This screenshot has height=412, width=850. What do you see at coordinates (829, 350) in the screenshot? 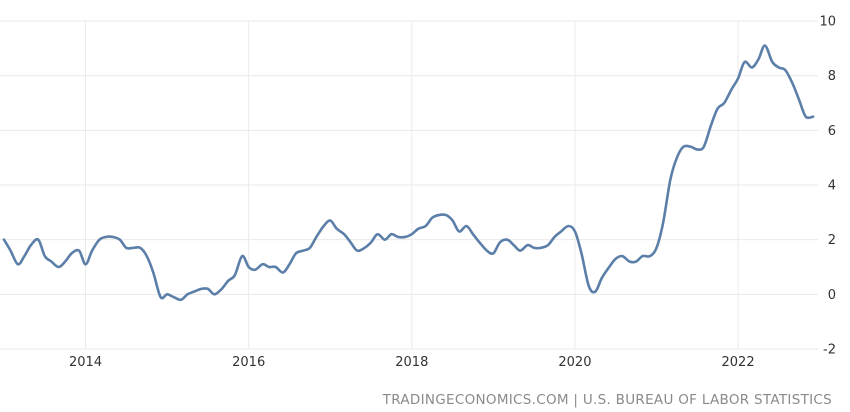
I see `y-tick-label: -2` at bounding box center [829, 350].